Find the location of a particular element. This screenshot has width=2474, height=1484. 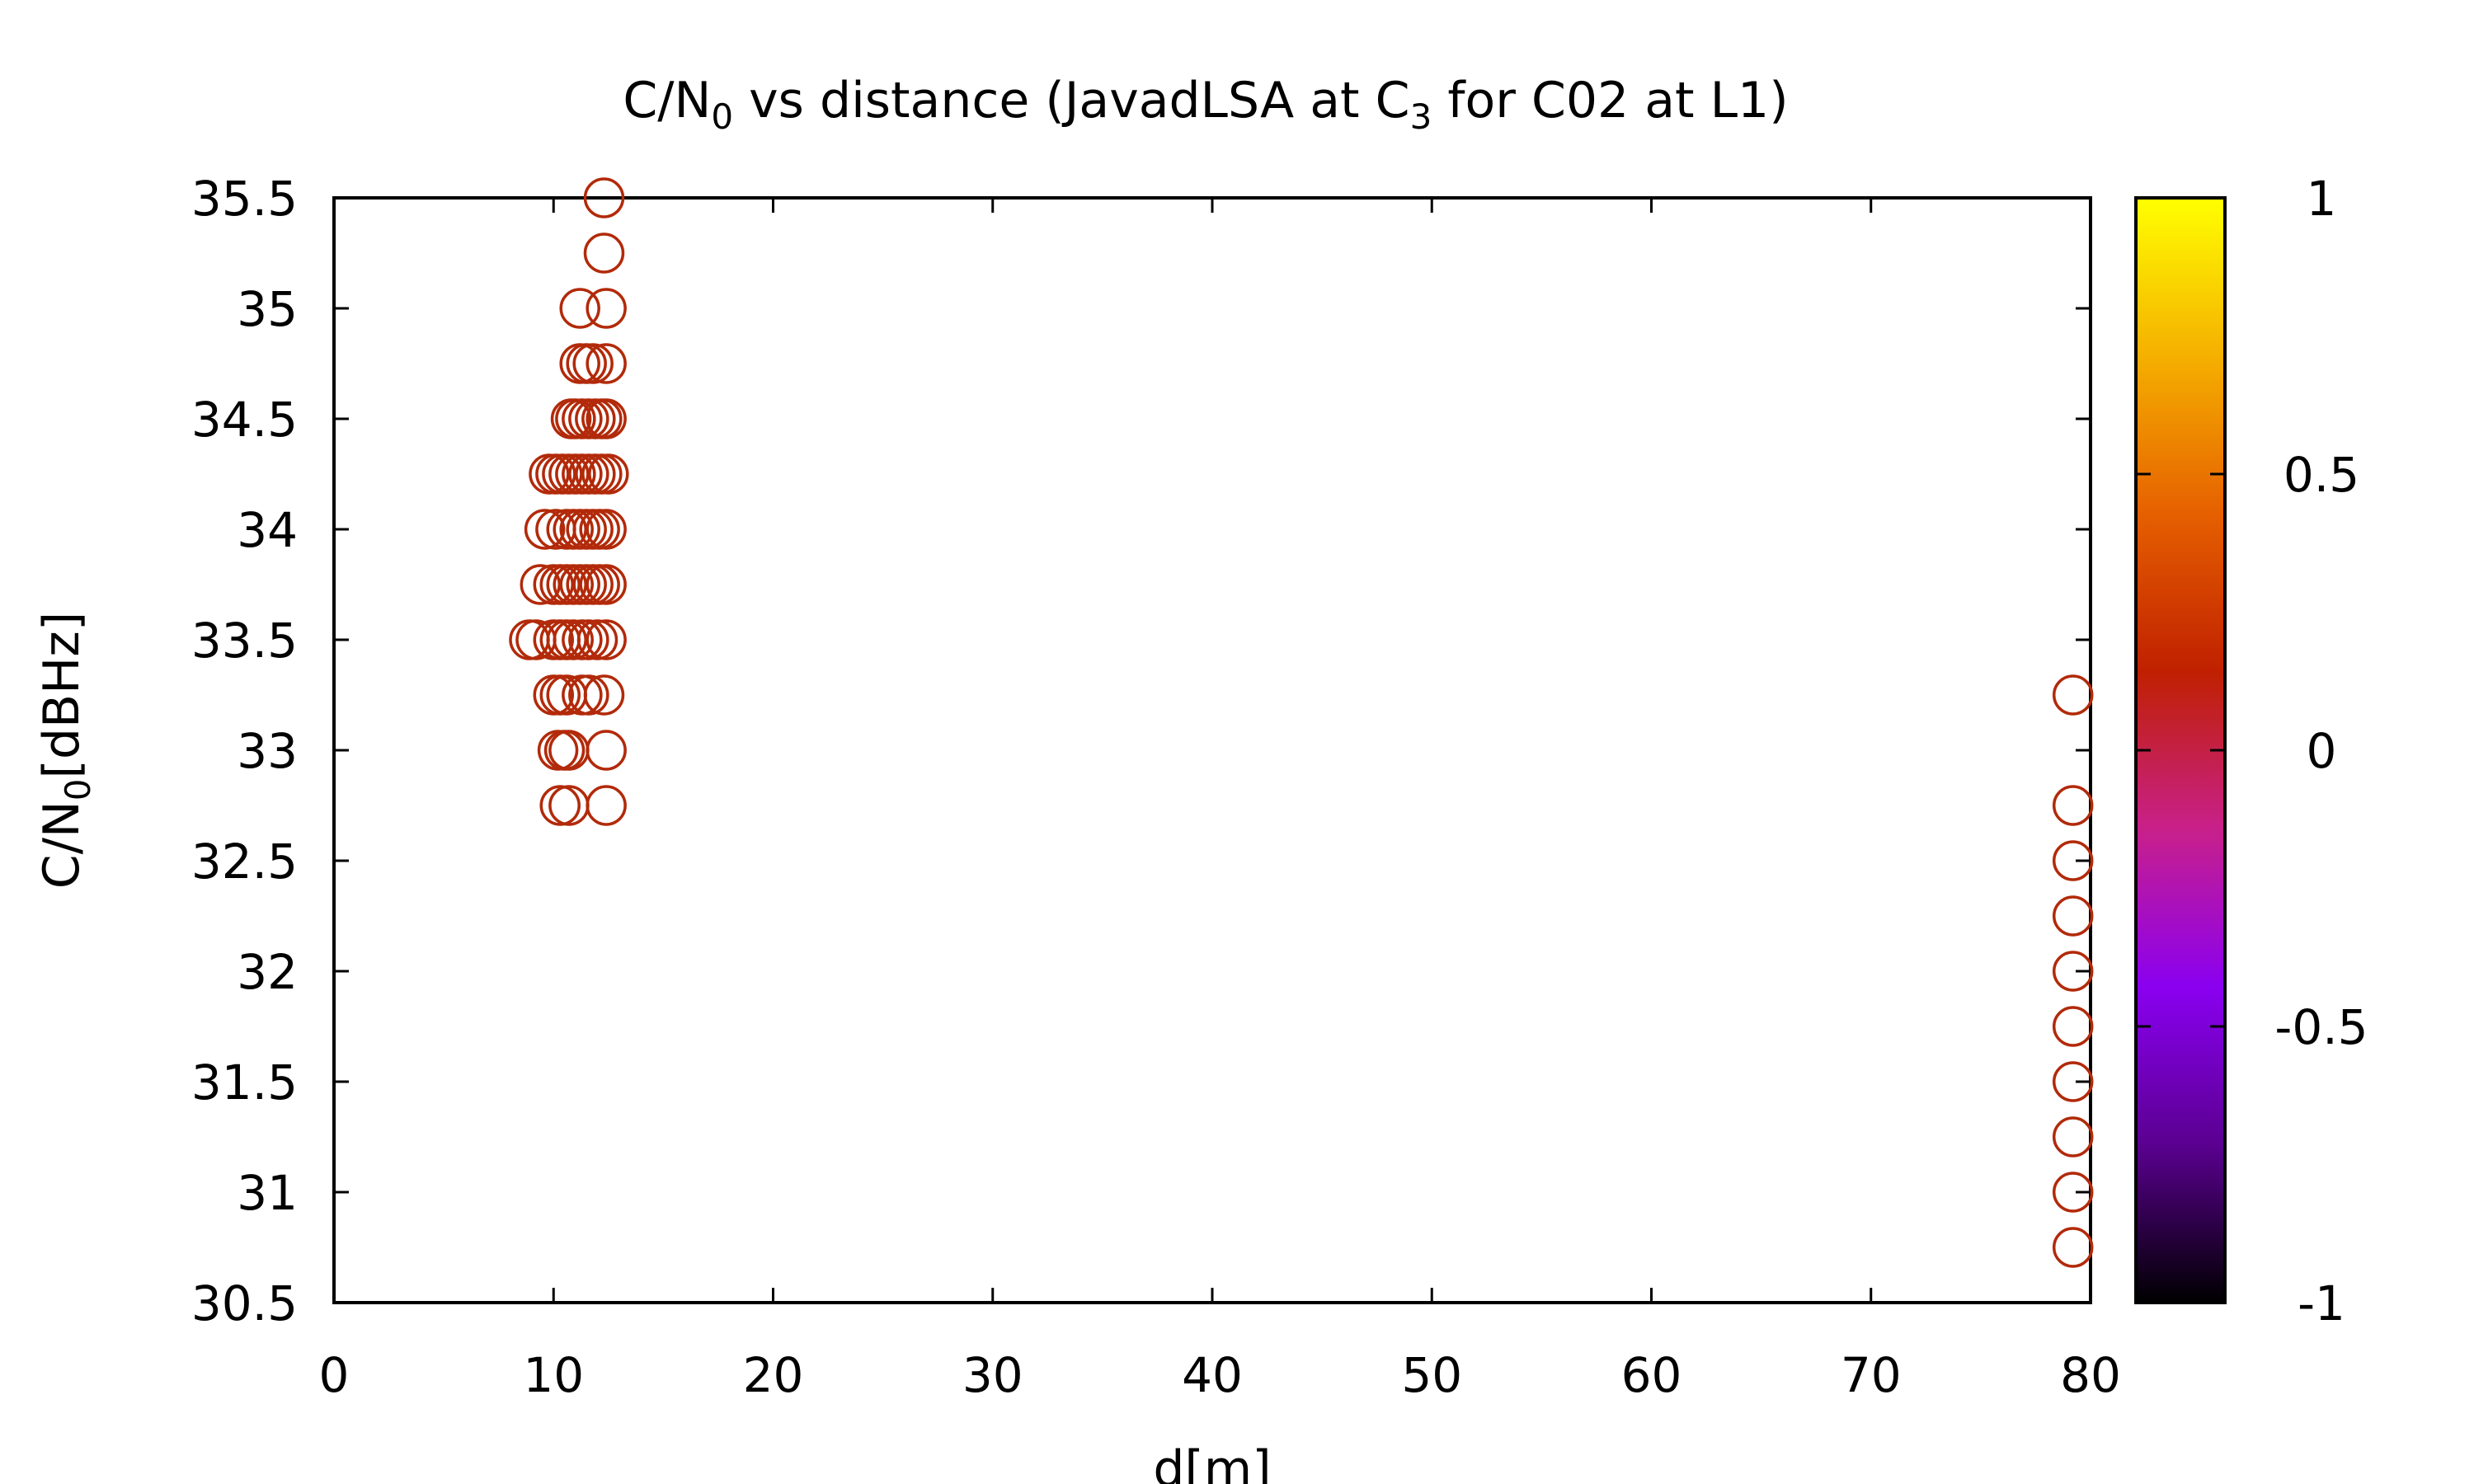

x-tick-label-4: 40 is located at coordinates (1212, 1375).